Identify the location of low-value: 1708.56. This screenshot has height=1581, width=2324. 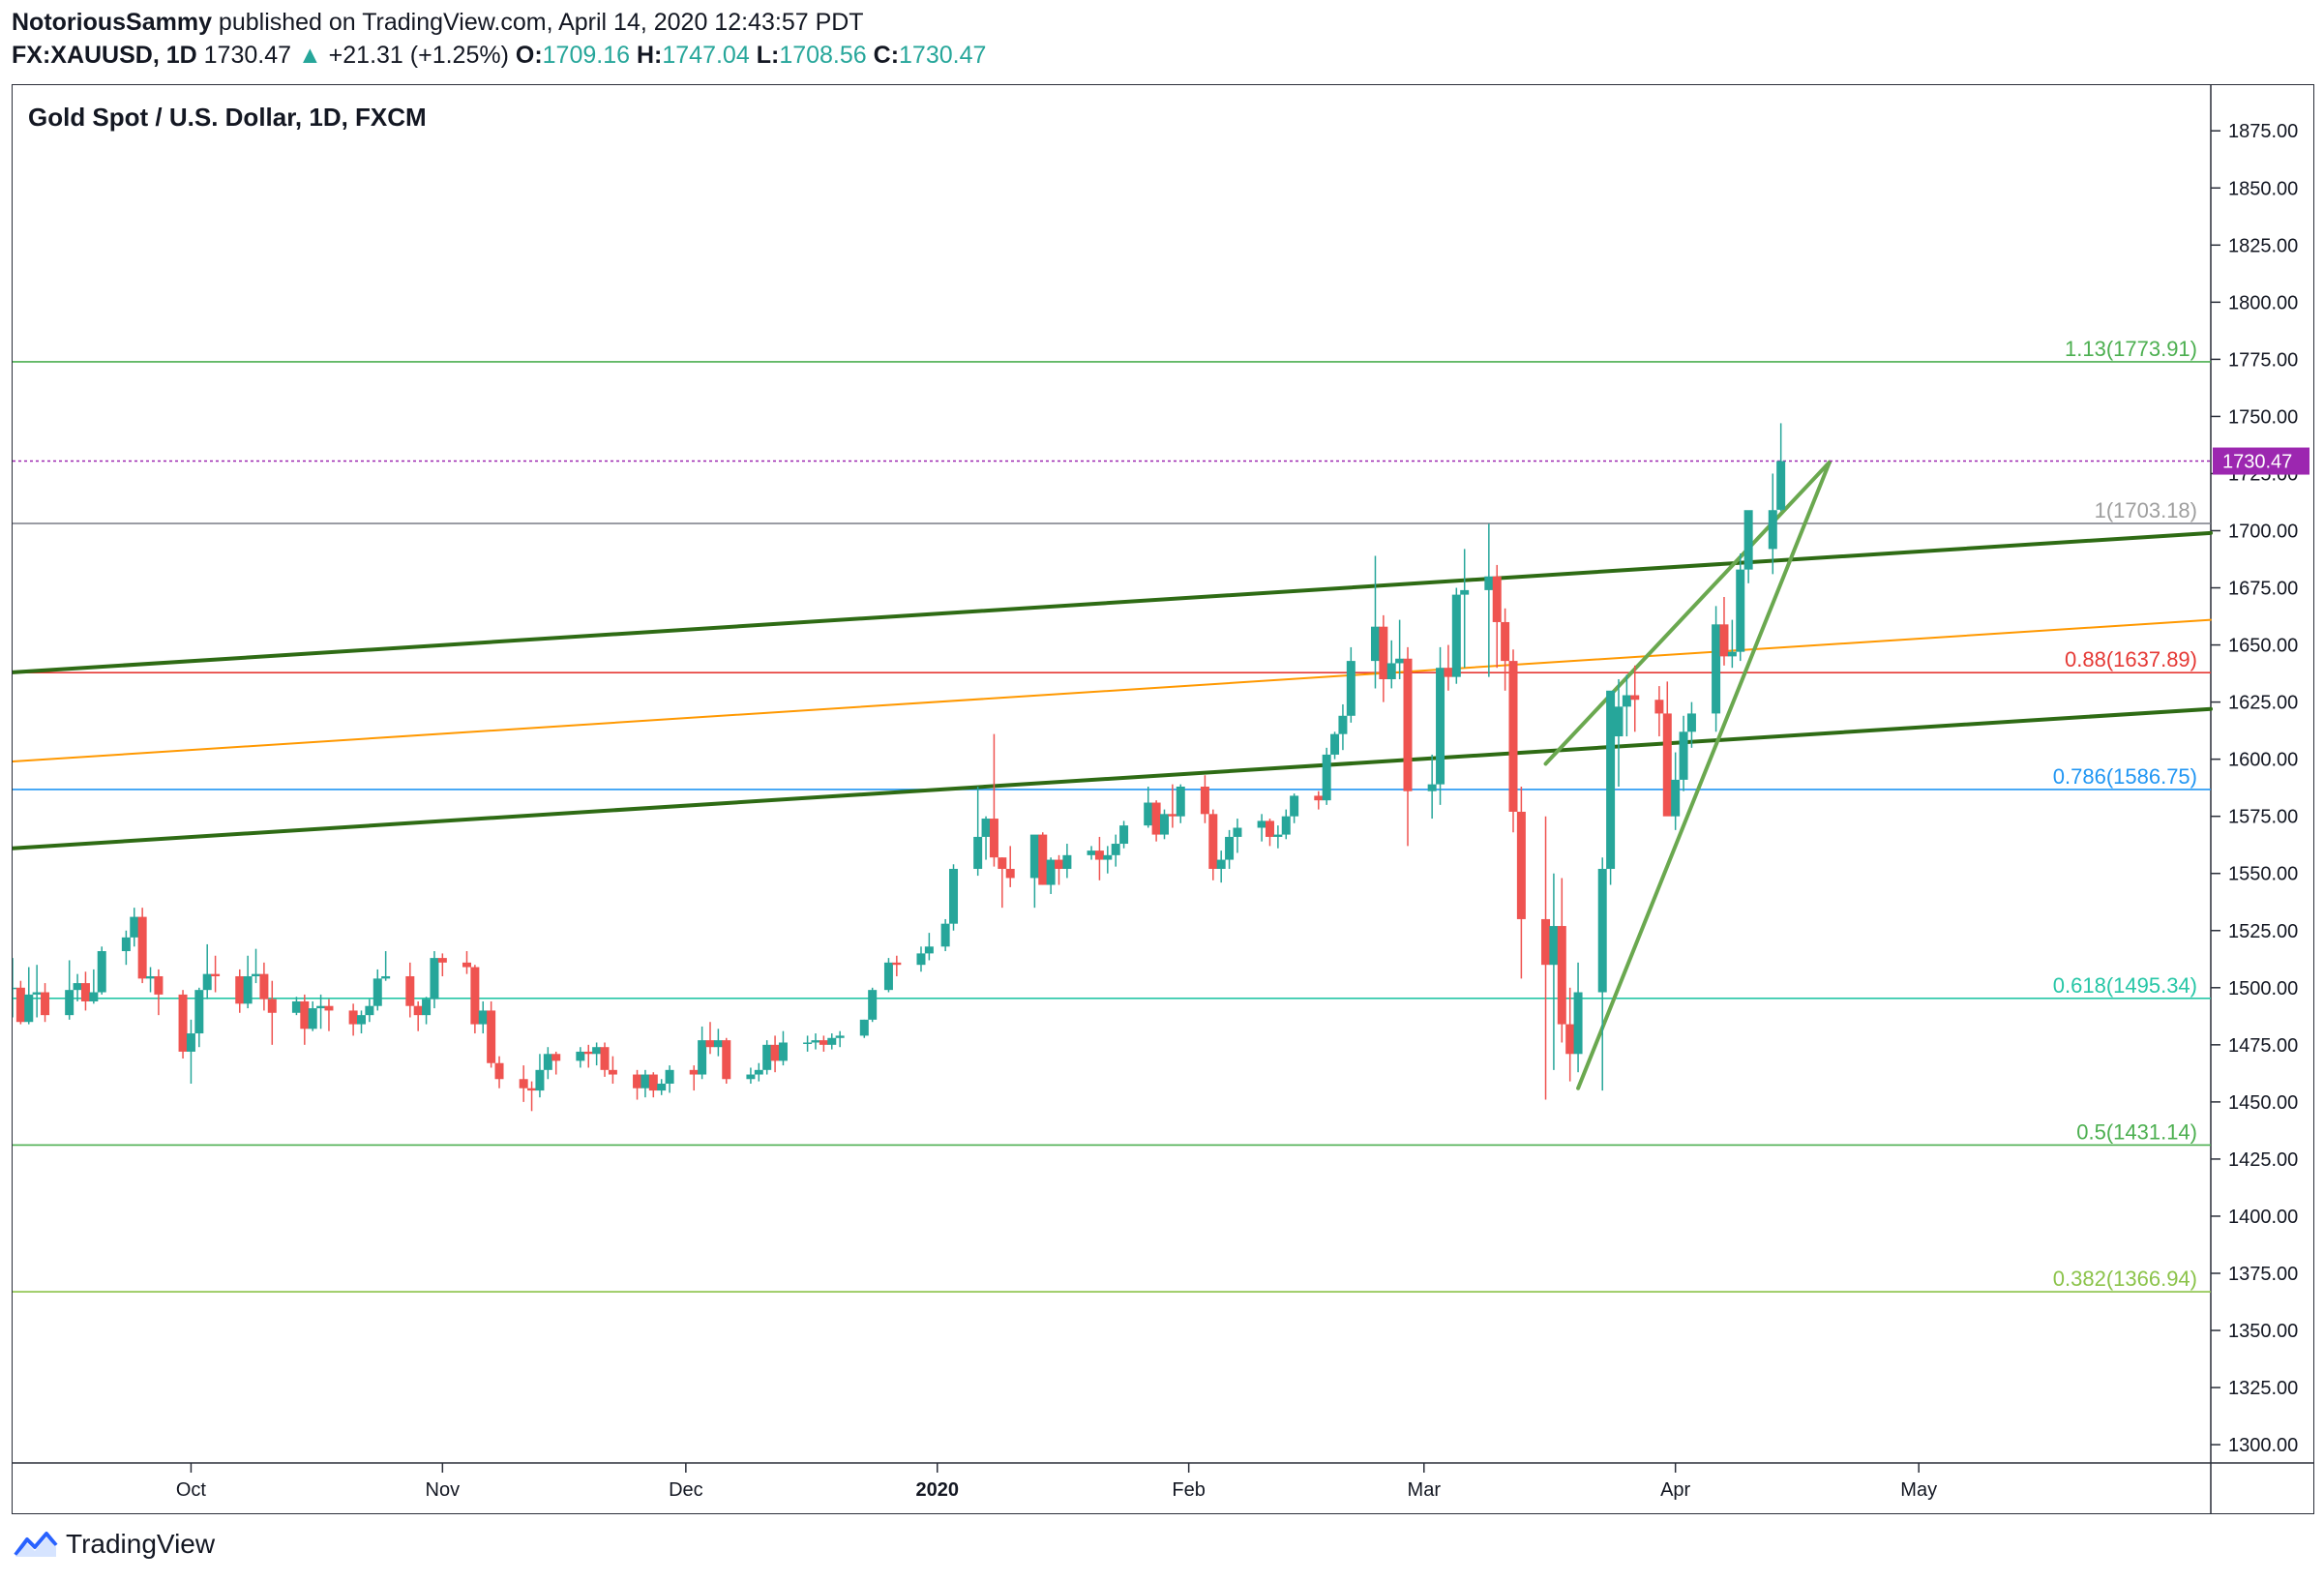
(823, 55).